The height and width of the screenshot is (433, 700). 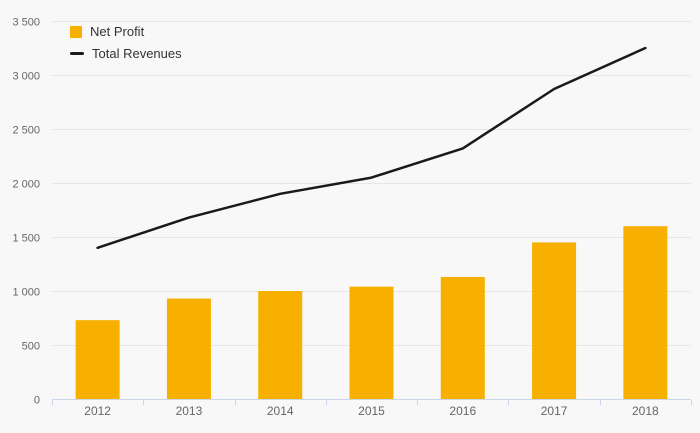 What do you see at coordinates (645, 411) in the screenshot?
I see `x-tick-label-2018: 2018` at bounding box center [645, 411].